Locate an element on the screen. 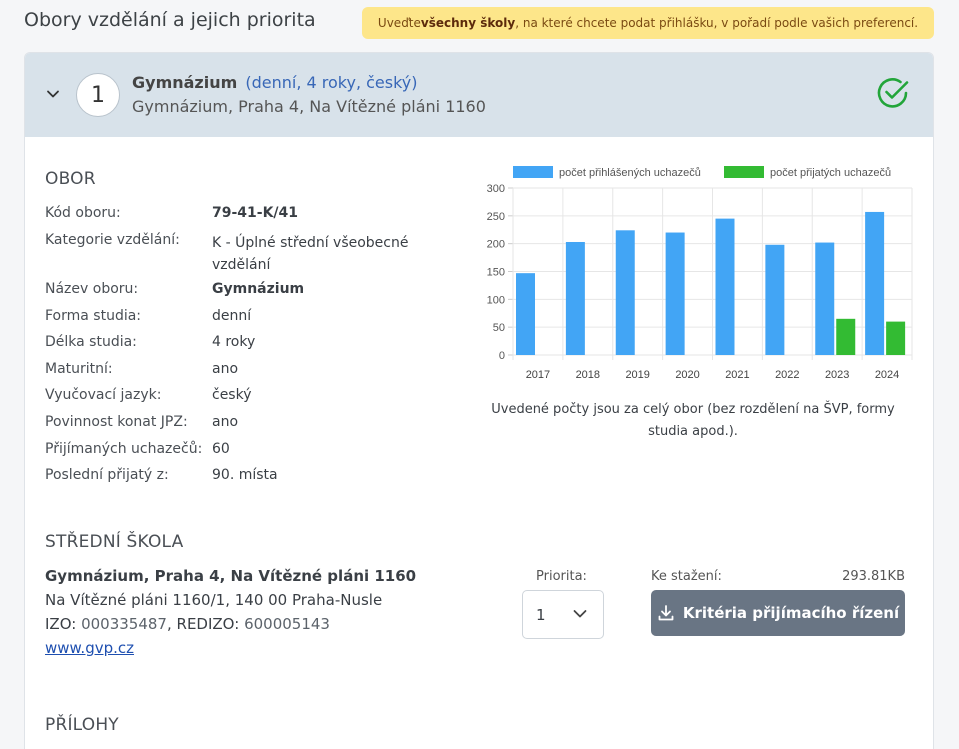 This screenshot has height=749, width=959. download-size: 293.81KB is located at coordinates (873, 576).